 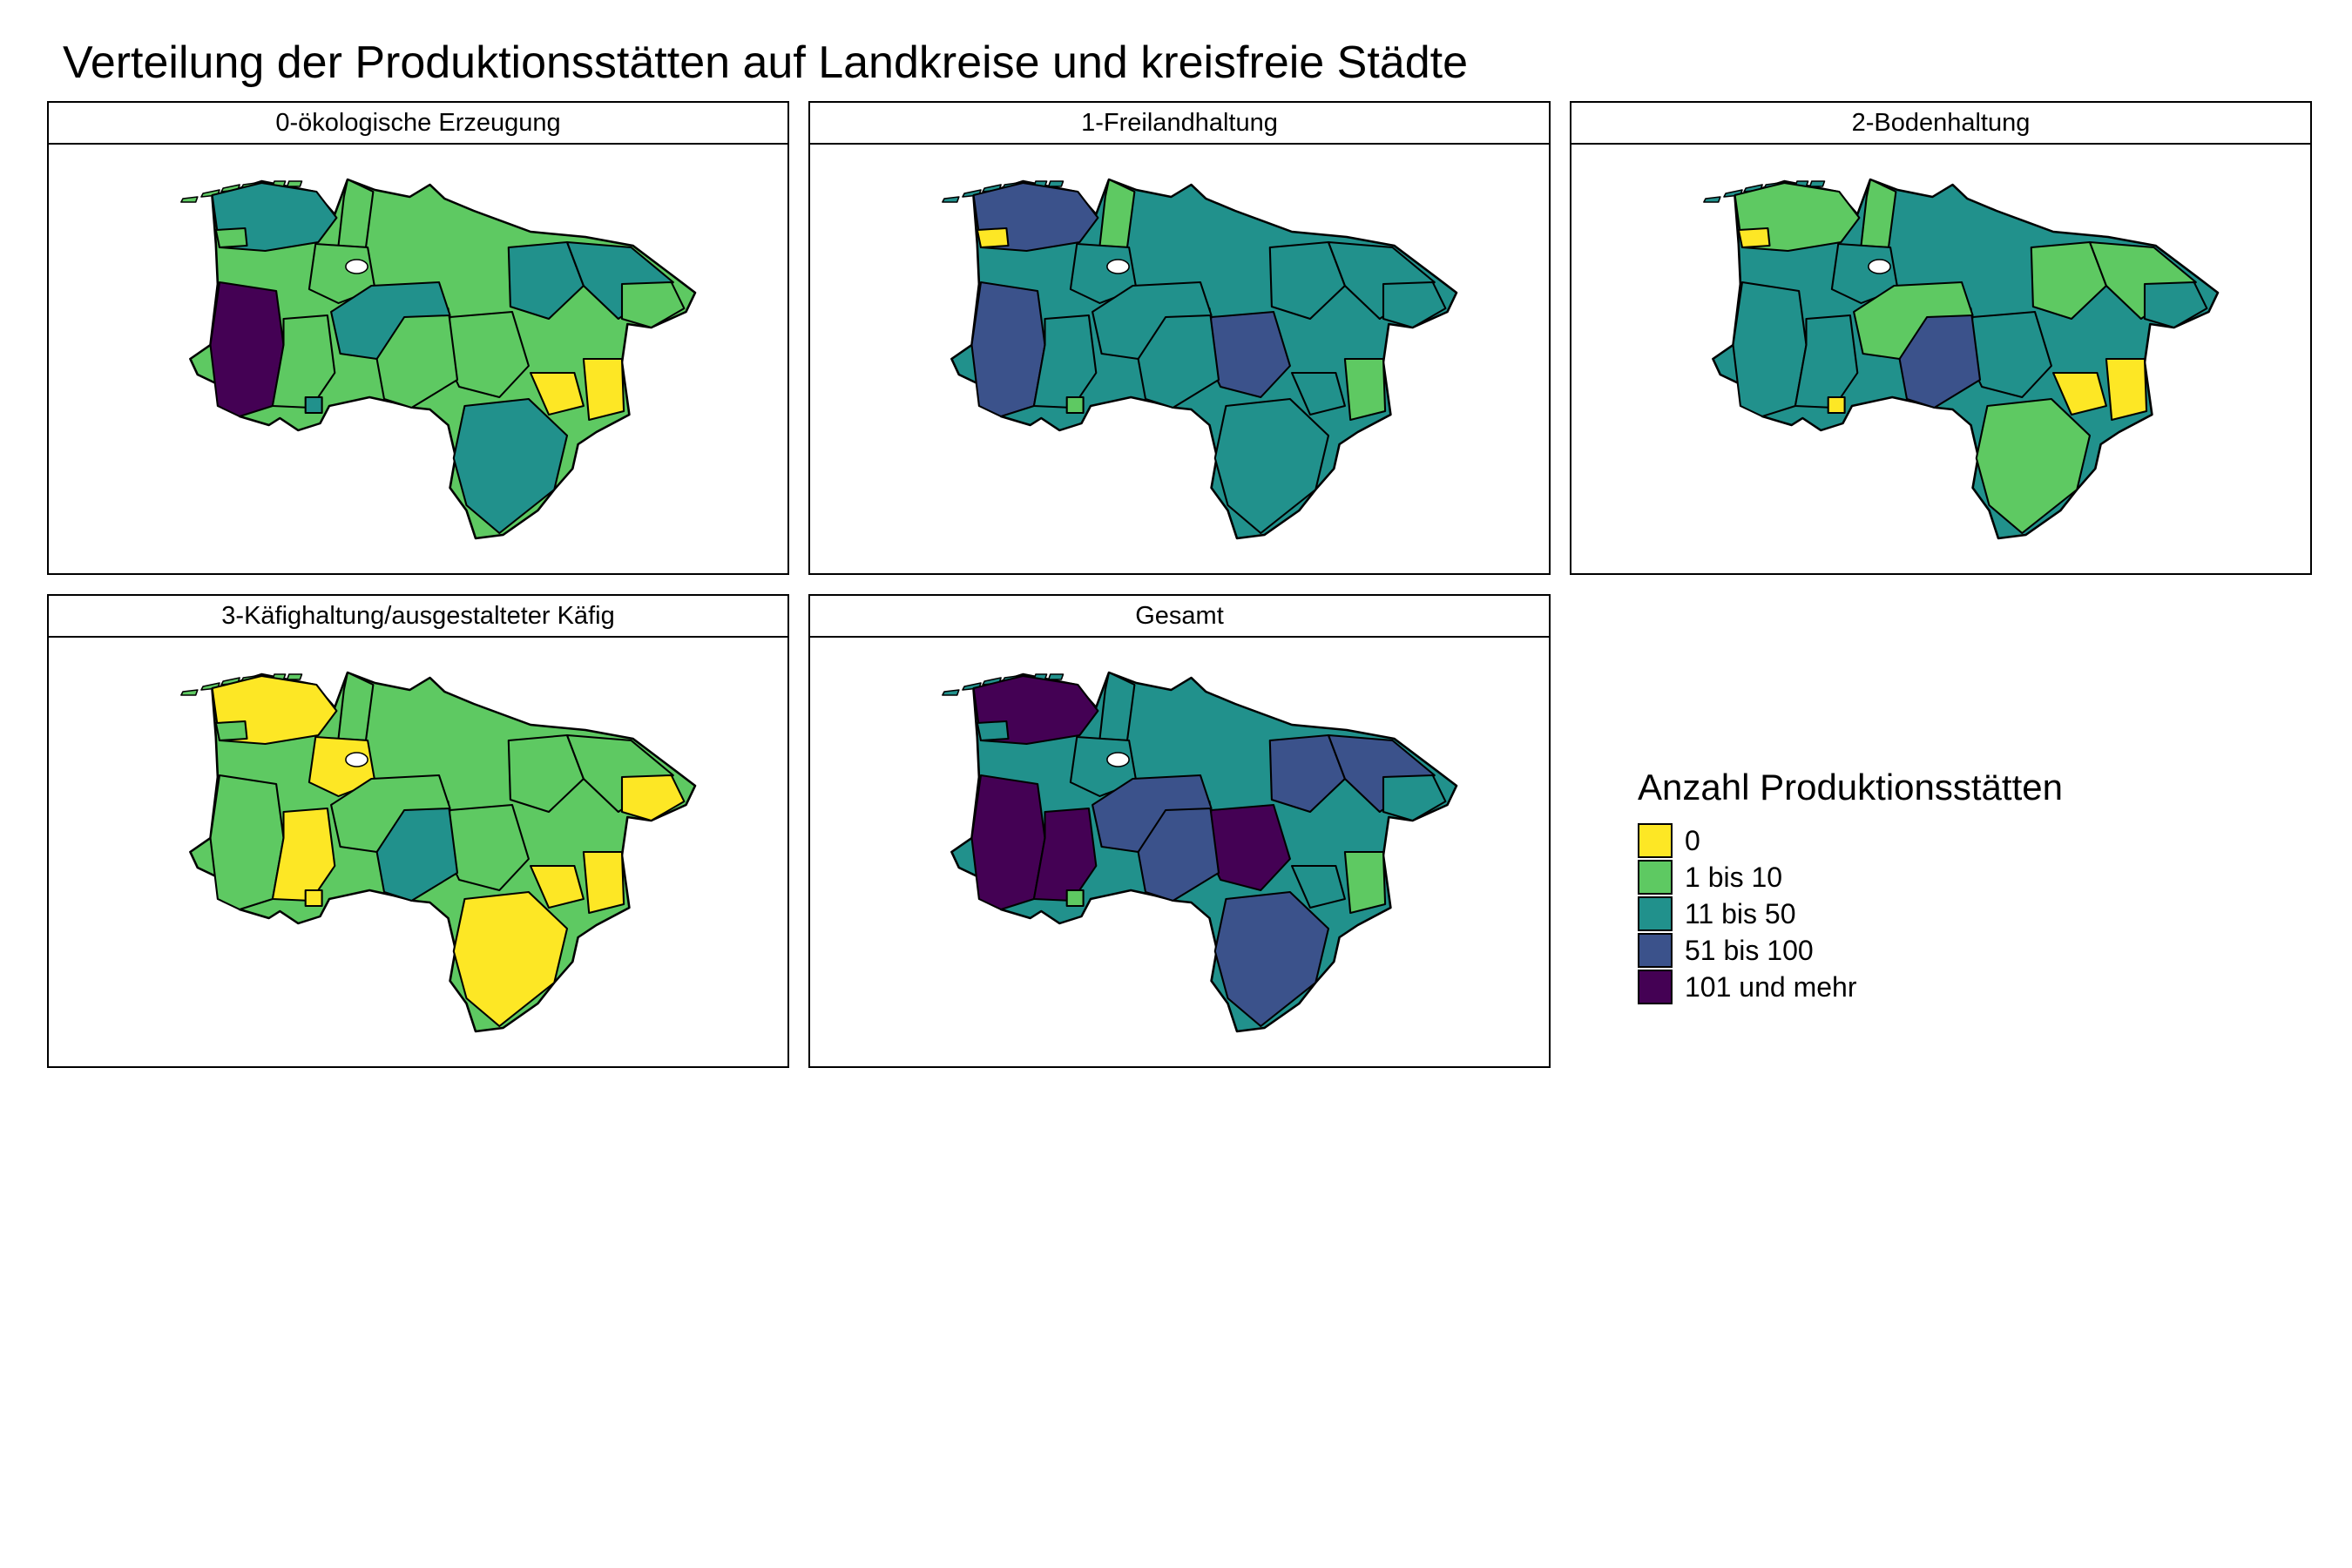 What do you see at coordinates (1850, 840) in the screenshot?
I see `legend-item: 0` at bounding box center [1850, 840].